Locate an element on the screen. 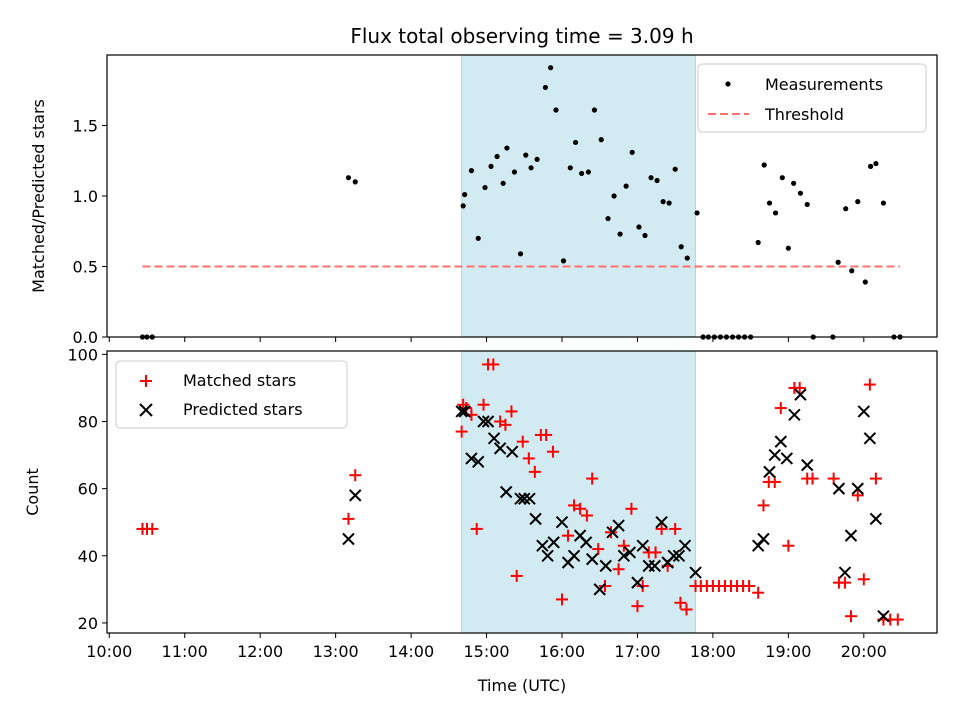  top-x-ticks is located at coordinates (486, 339).